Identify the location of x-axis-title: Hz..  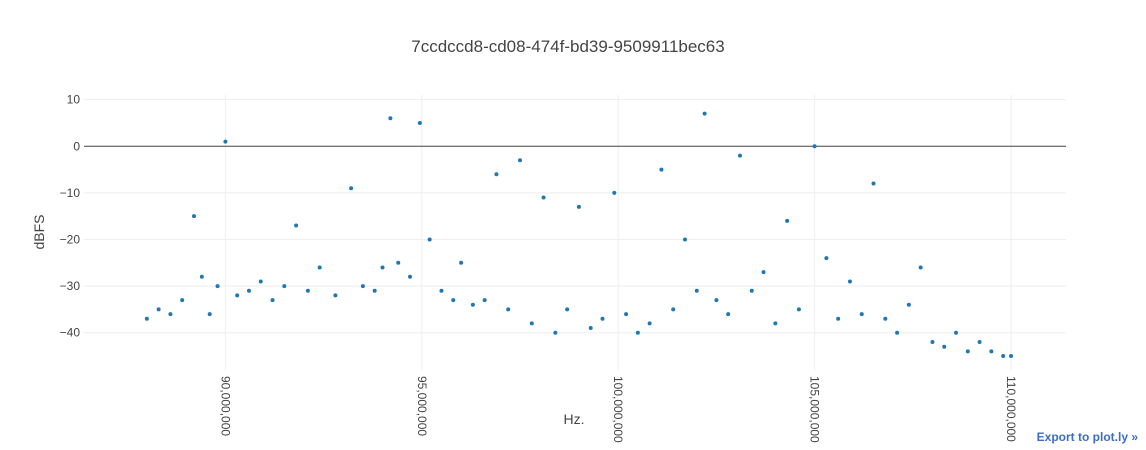
(574, 419).